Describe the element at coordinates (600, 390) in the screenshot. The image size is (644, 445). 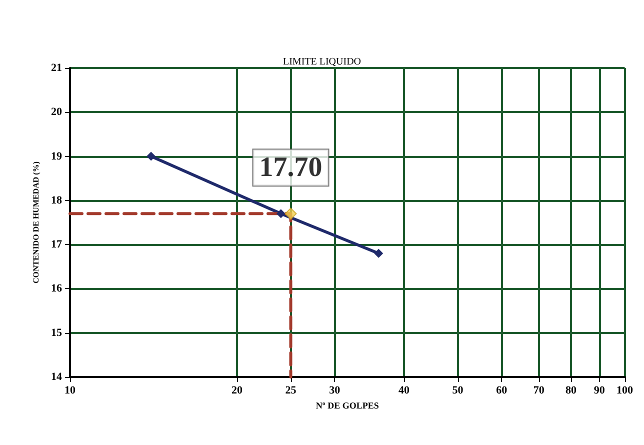
I see `x-tick-label: 90` at that location.